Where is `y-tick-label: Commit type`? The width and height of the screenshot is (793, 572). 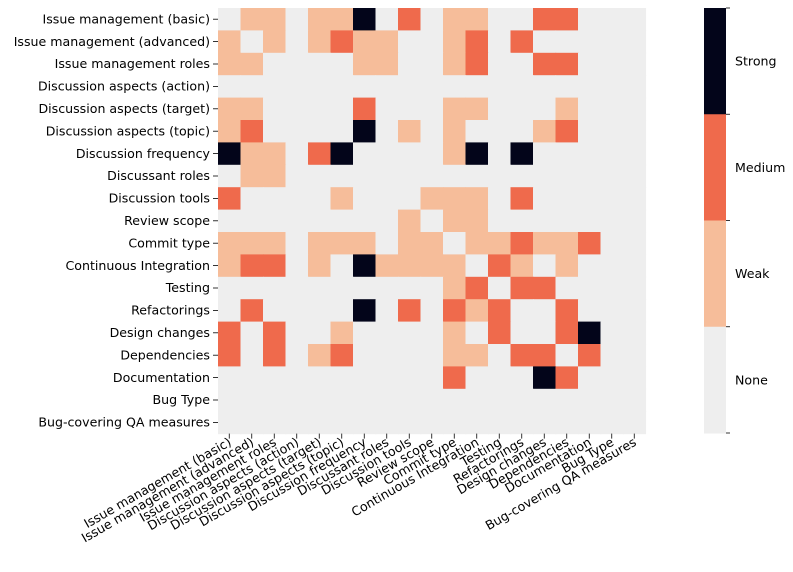 y-tick-label: Commit type is located at coordinates (169, 242).